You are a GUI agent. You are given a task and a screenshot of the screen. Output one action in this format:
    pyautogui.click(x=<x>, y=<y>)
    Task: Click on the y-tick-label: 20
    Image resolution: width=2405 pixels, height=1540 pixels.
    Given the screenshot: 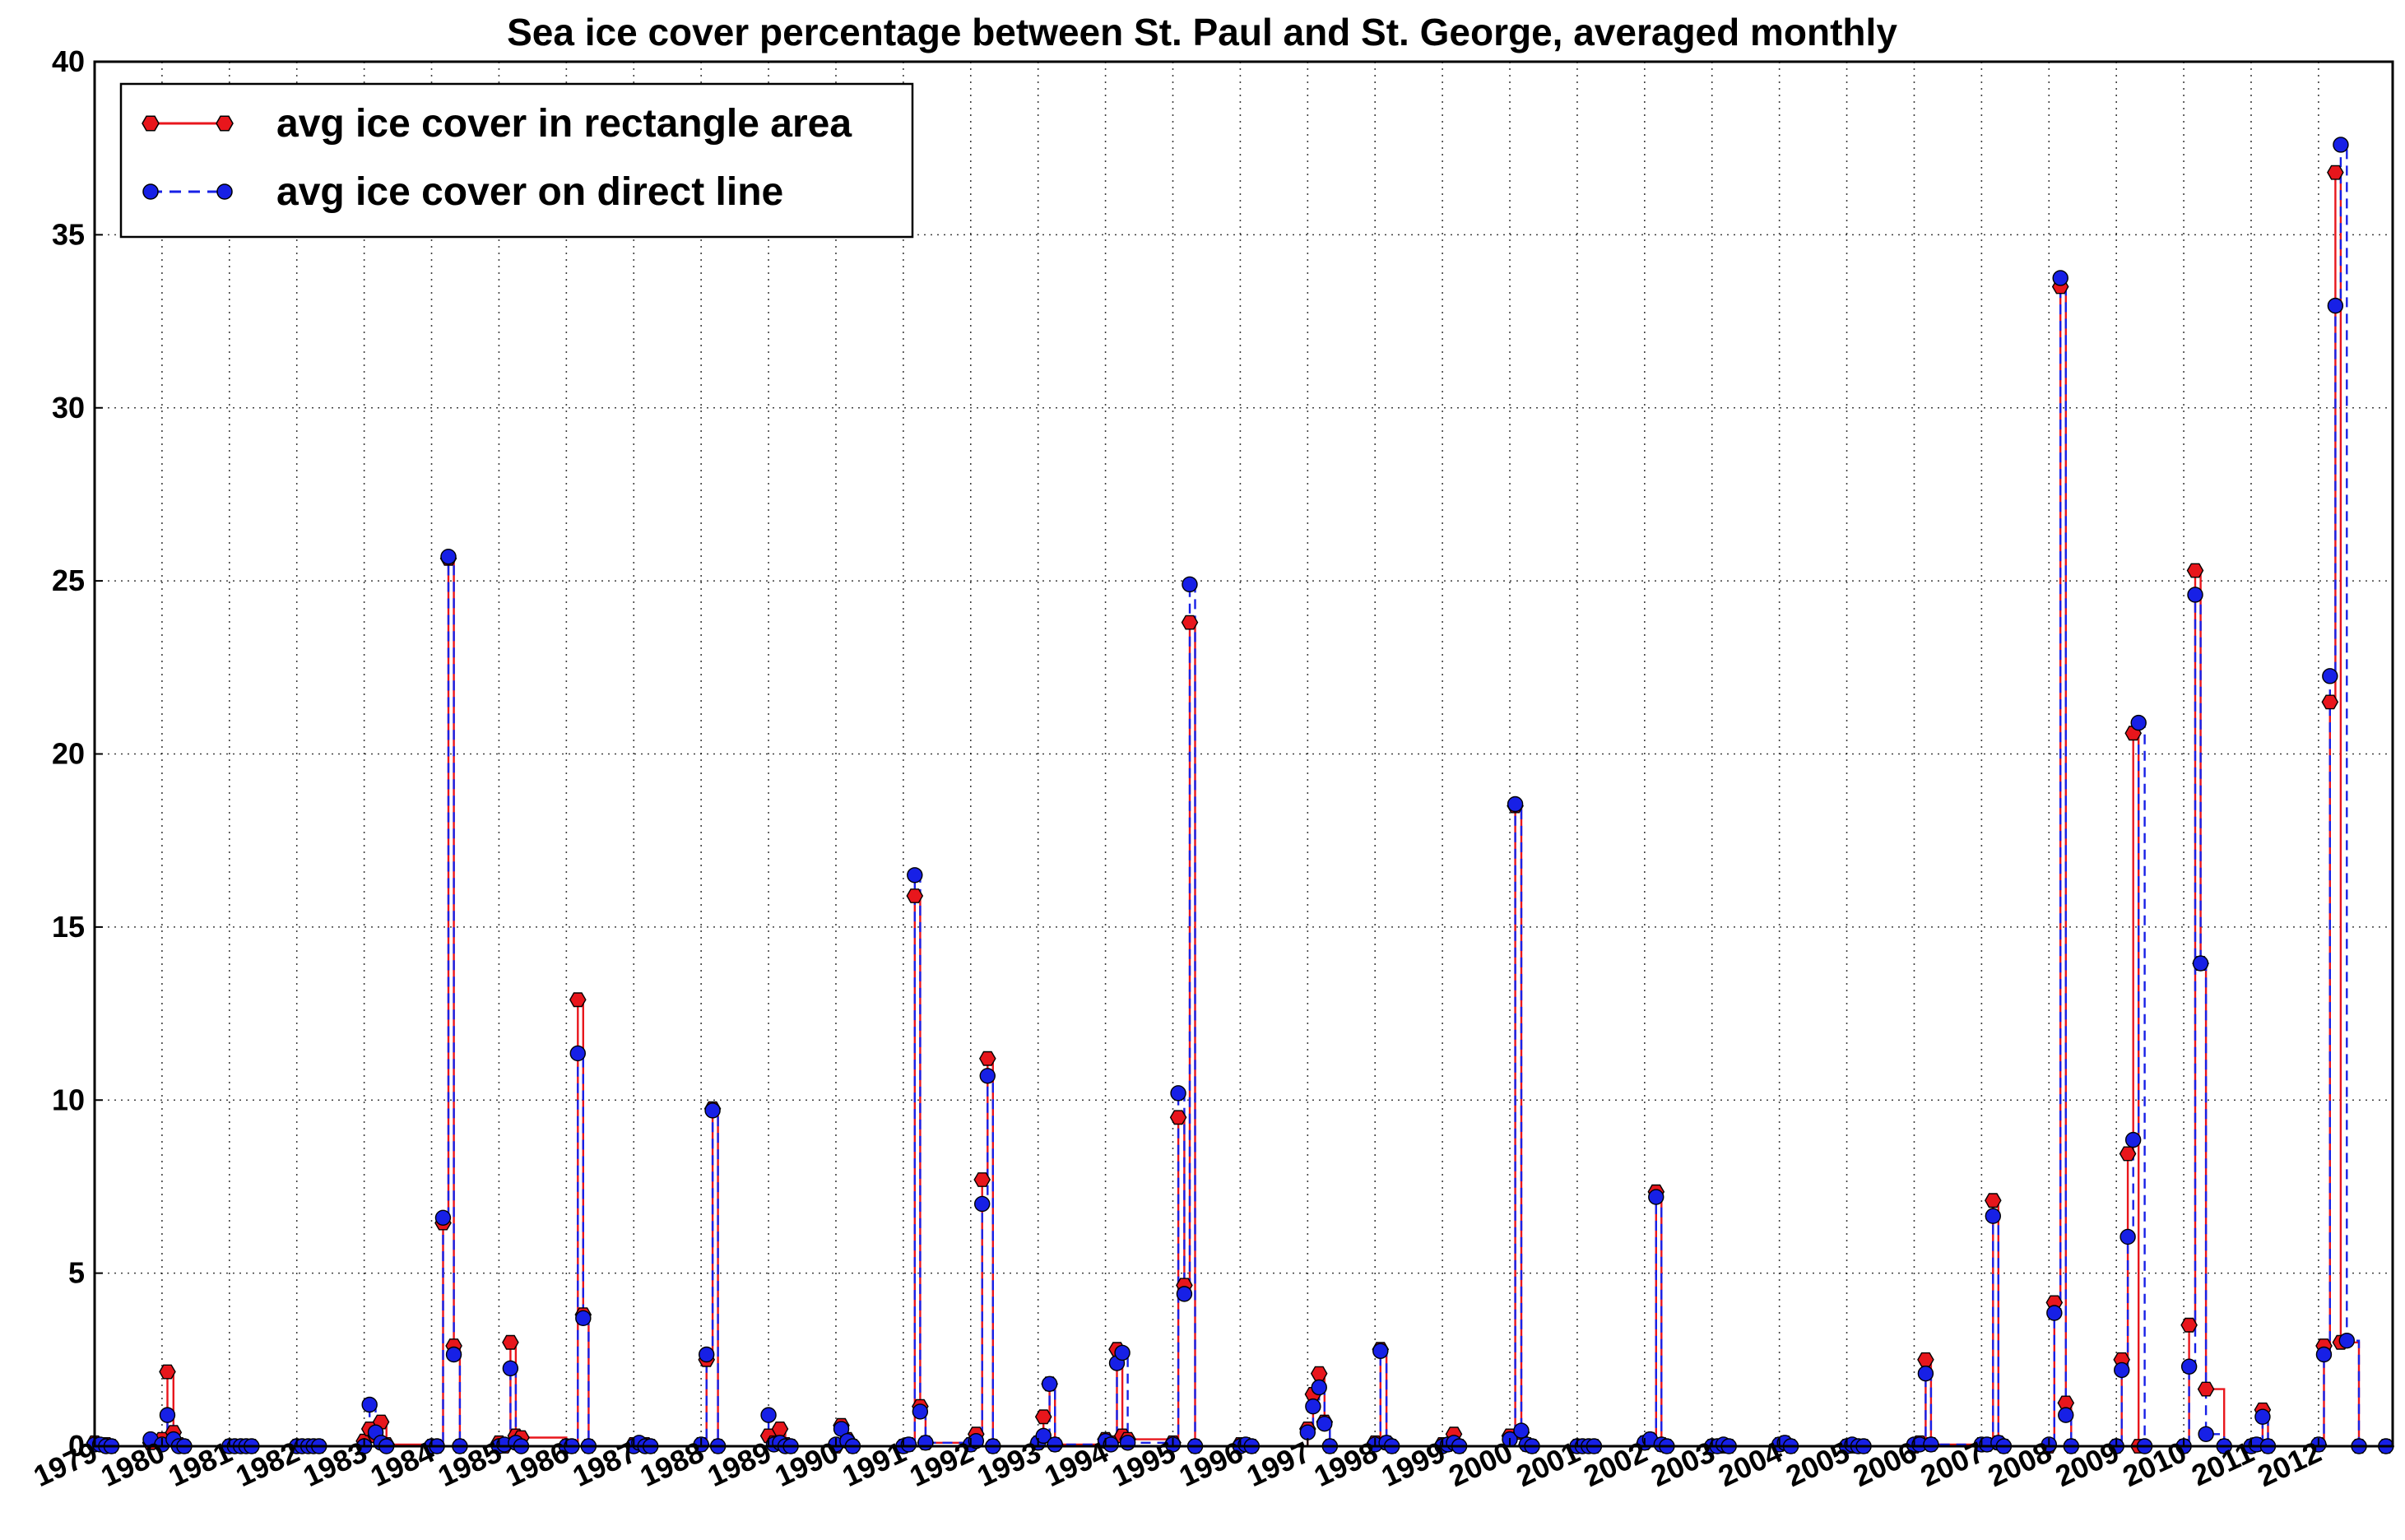 What is the action you would take?
    pyautogui.click(x=68, y=754)
    